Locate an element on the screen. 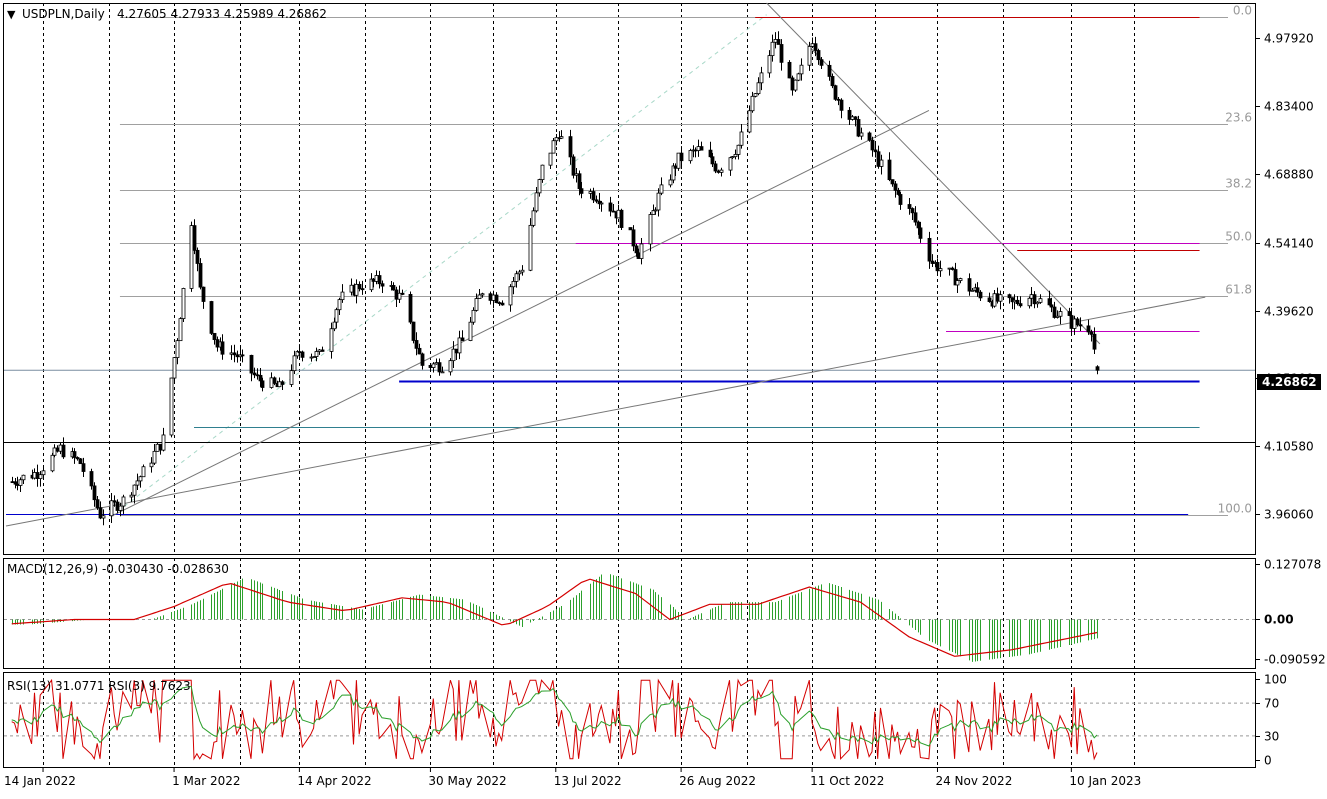 This screenshot has height=799, width=1327. rsi-fast-line is located at coordinates (554, 719).